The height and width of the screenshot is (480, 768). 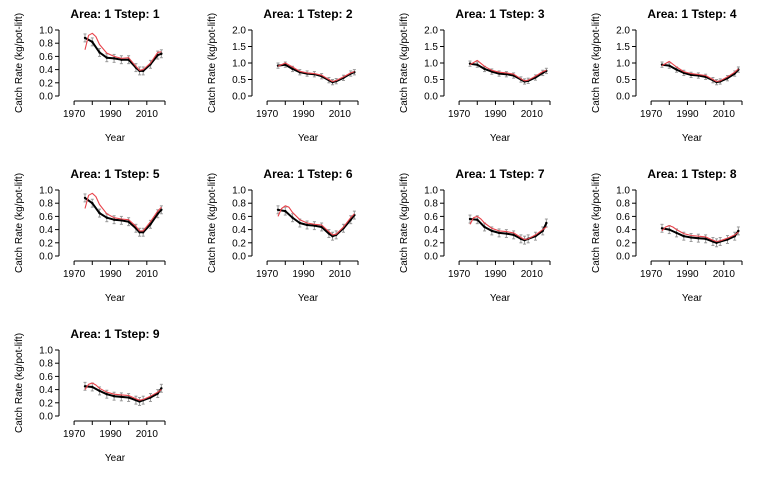 What do you see at coordinates (499, 174) in the screenshot?
I see `panel-title: Area: 1 Tstep: 7` at bounding box center [499, 174].